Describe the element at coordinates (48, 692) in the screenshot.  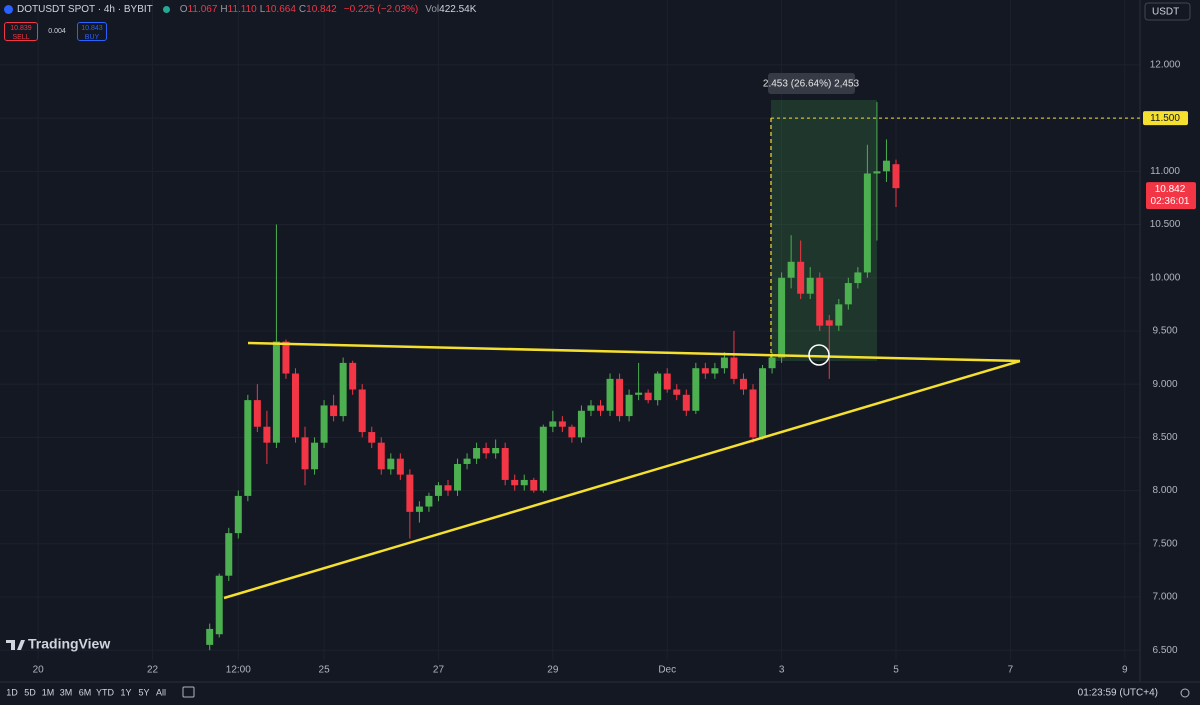
I see `range-button: 1M` at that location.